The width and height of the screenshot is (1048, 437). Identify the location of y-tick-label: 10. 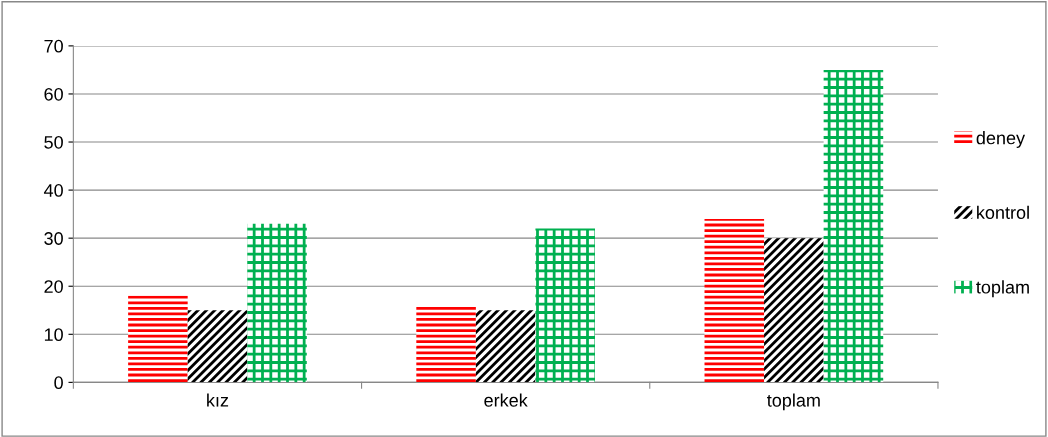
(53, 335).